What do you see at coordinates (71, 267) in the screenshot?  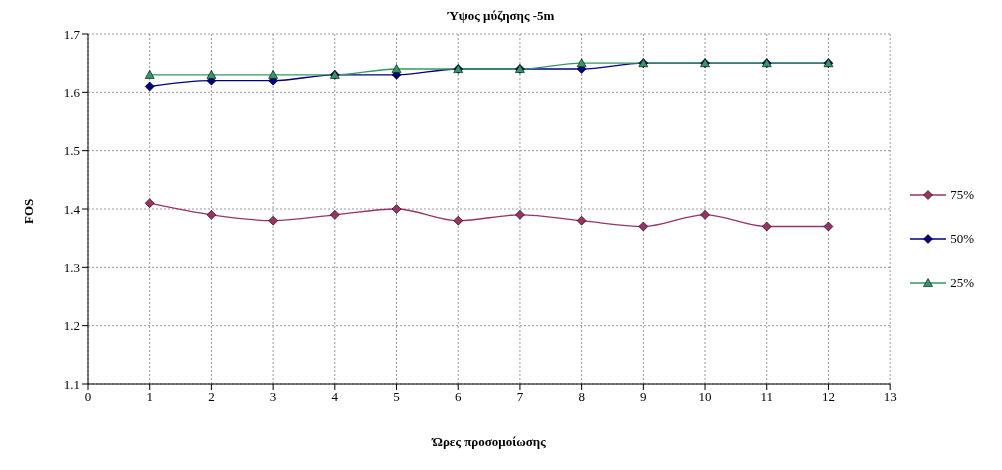 I see `y-tick-label: 1.3` at bounding box center [71, 267].